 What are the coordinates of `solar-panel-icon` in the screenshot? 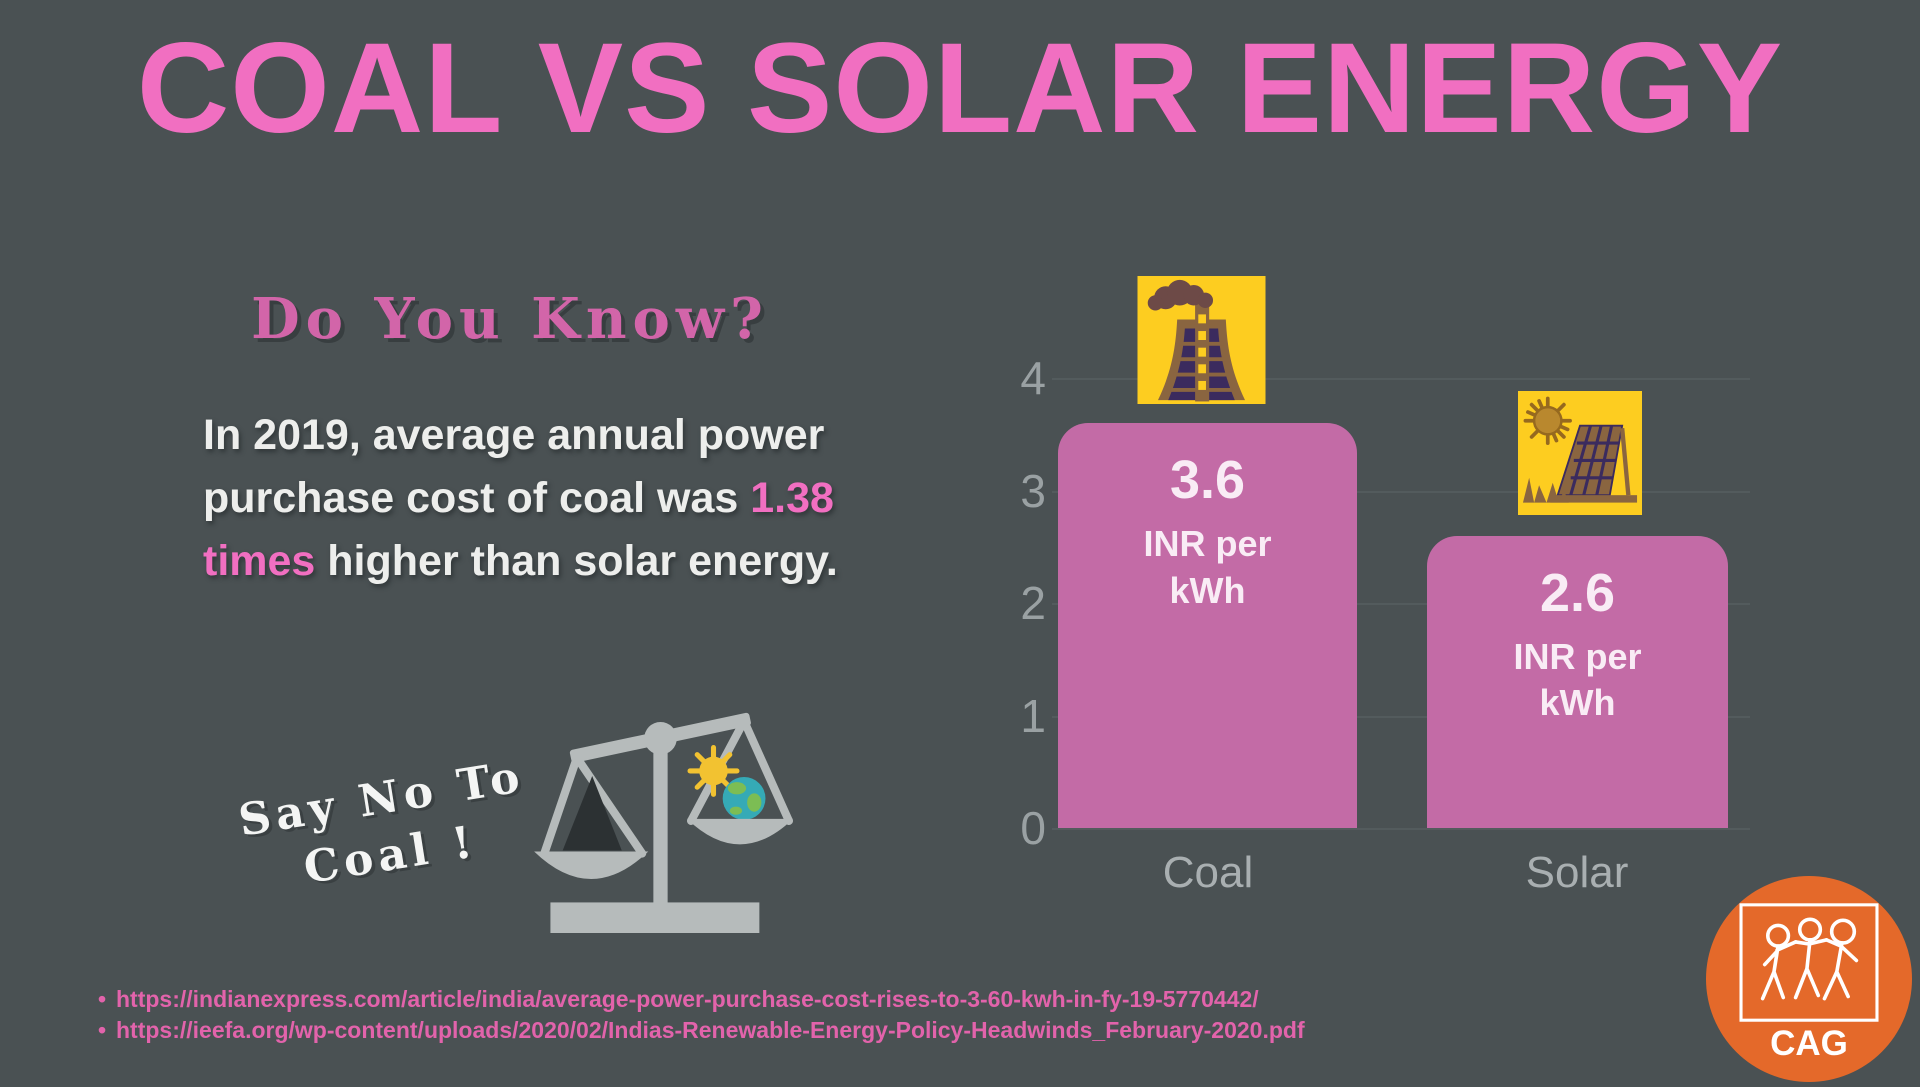 It's located at (1580, 453).